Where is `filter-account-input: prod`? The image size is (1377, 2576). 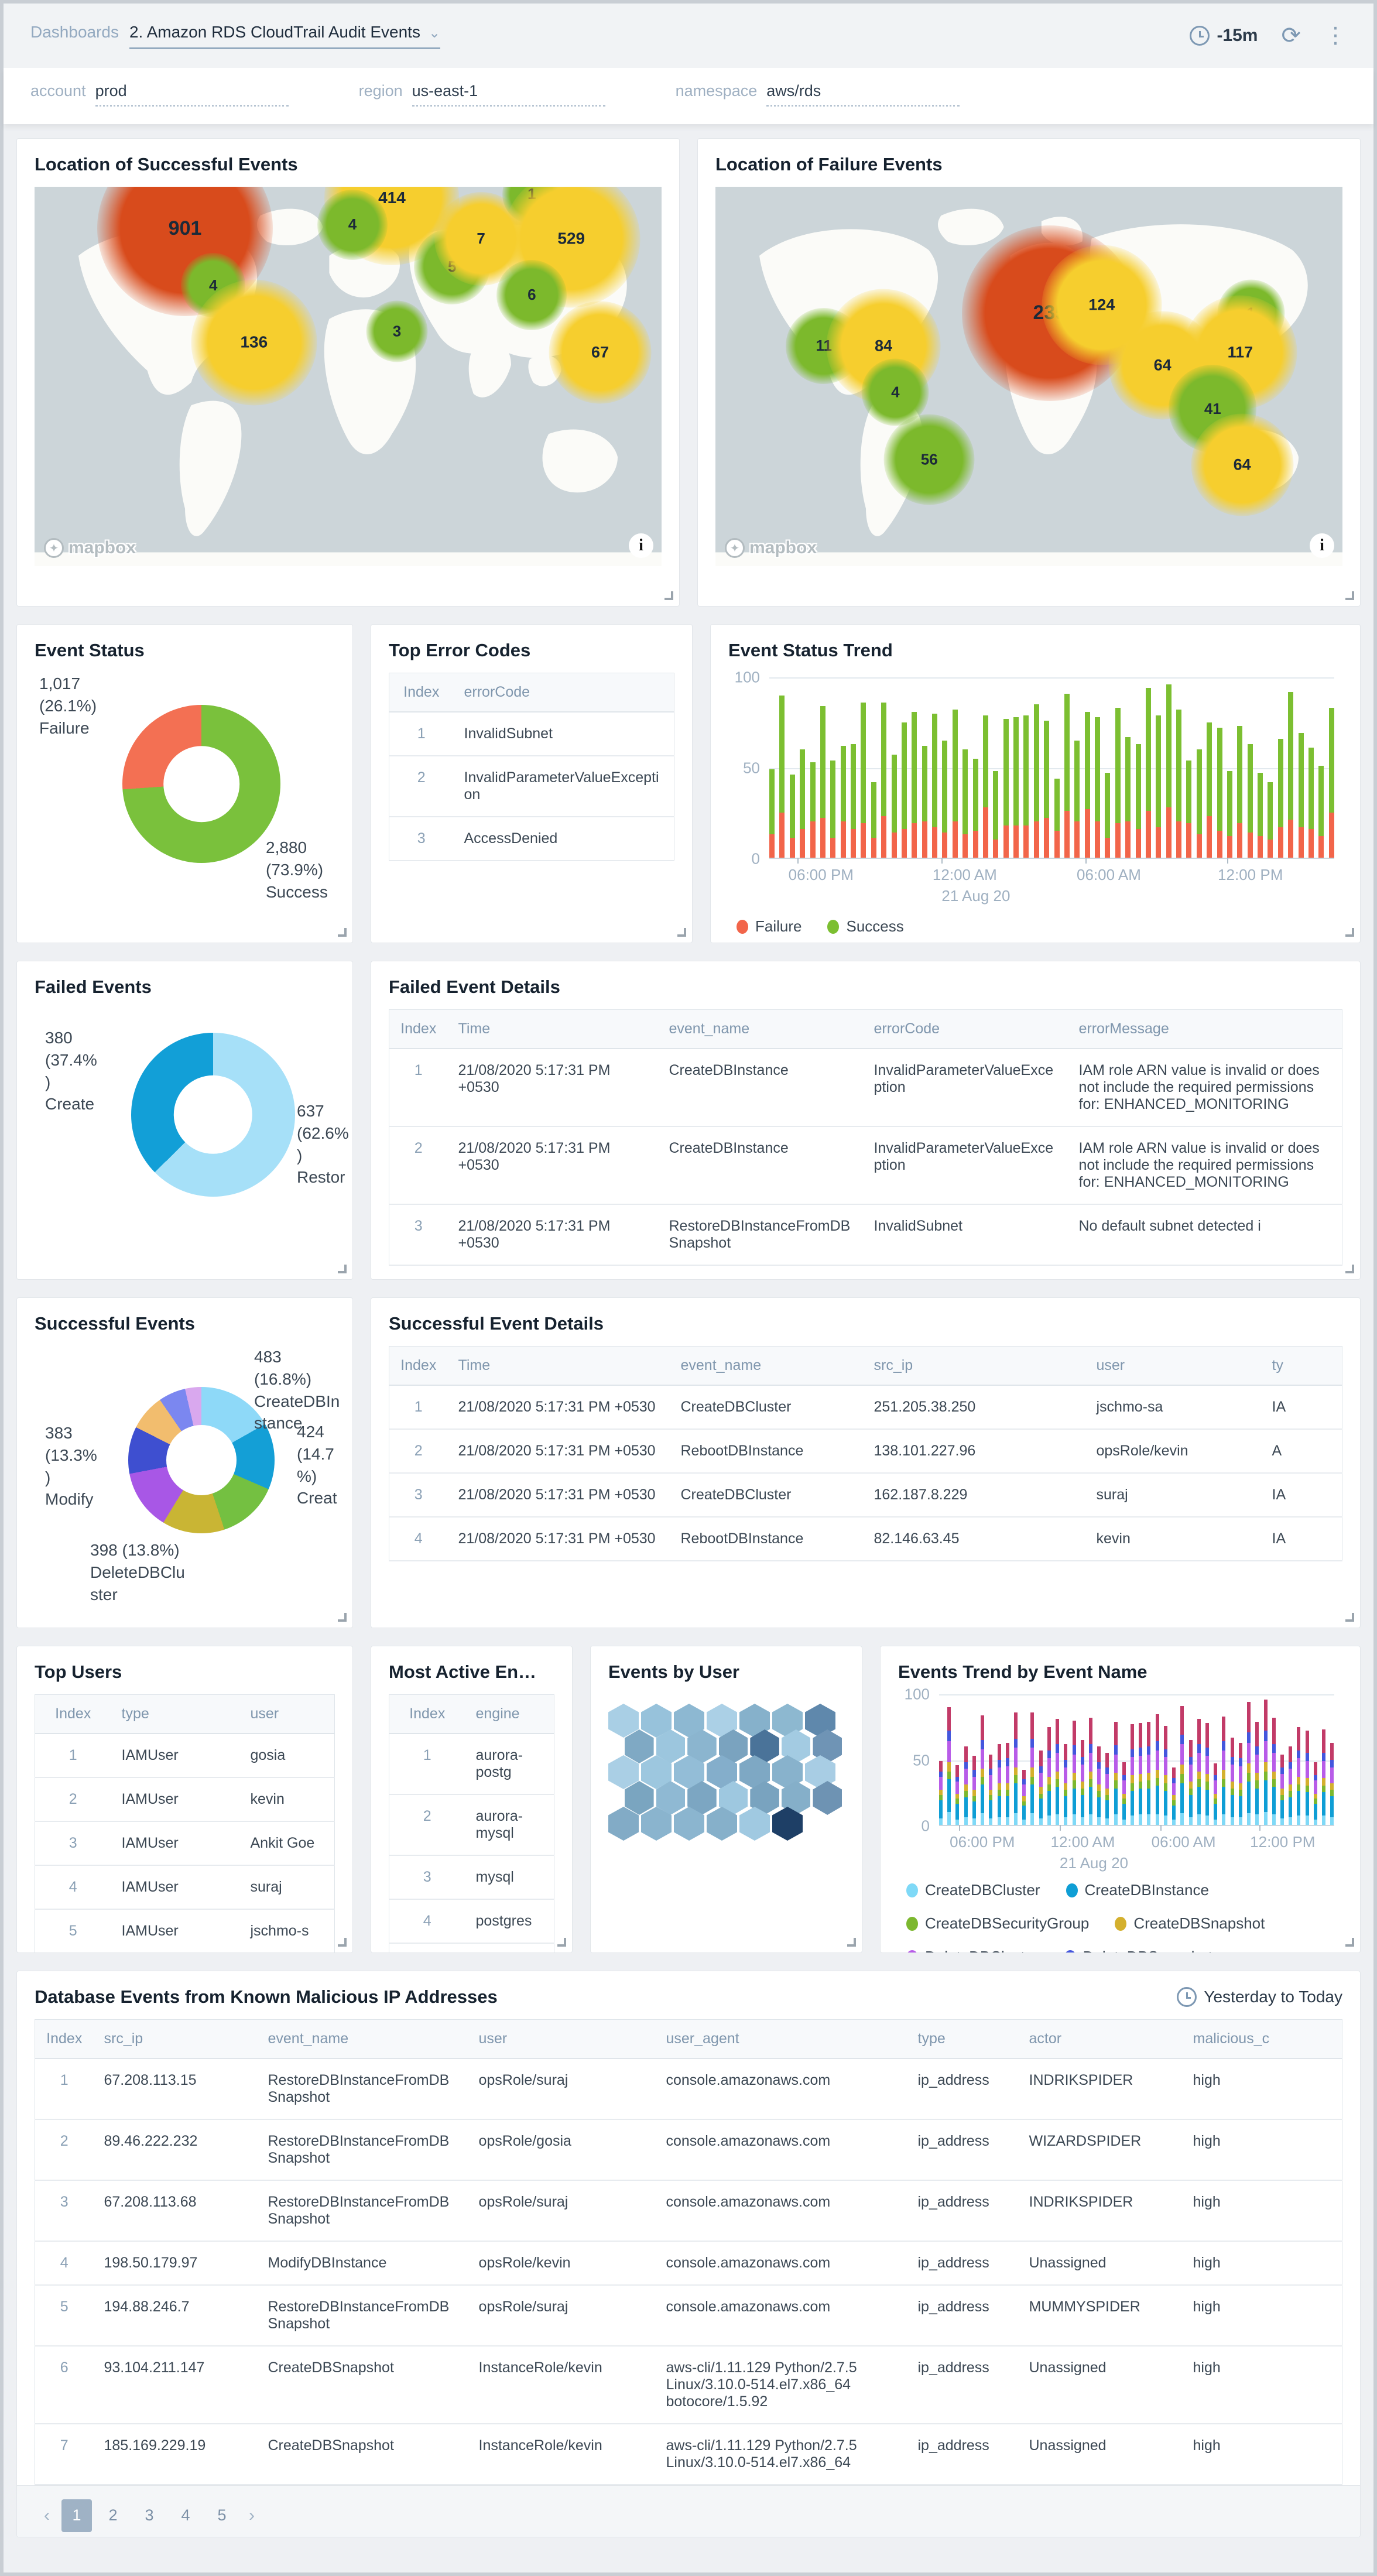 filter-account-input: prod is located at coordinates (192, 94).